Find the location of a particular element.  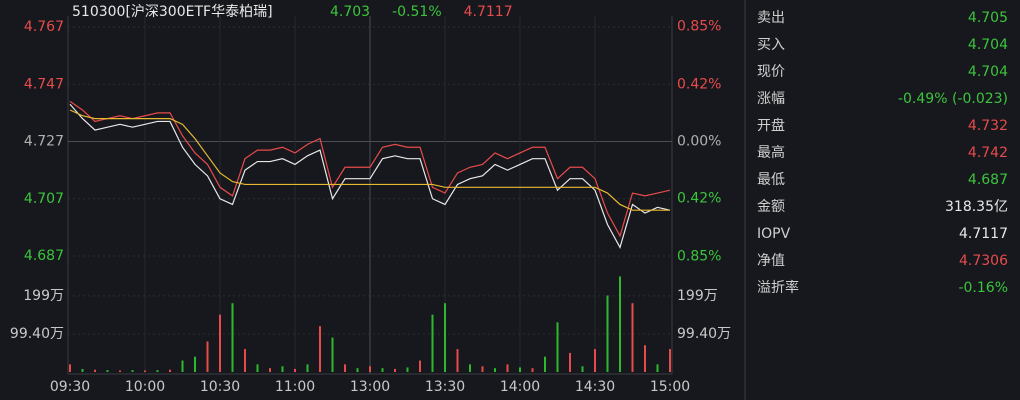

x-tick-label: 10:00 is located at coordinates (145, 387).